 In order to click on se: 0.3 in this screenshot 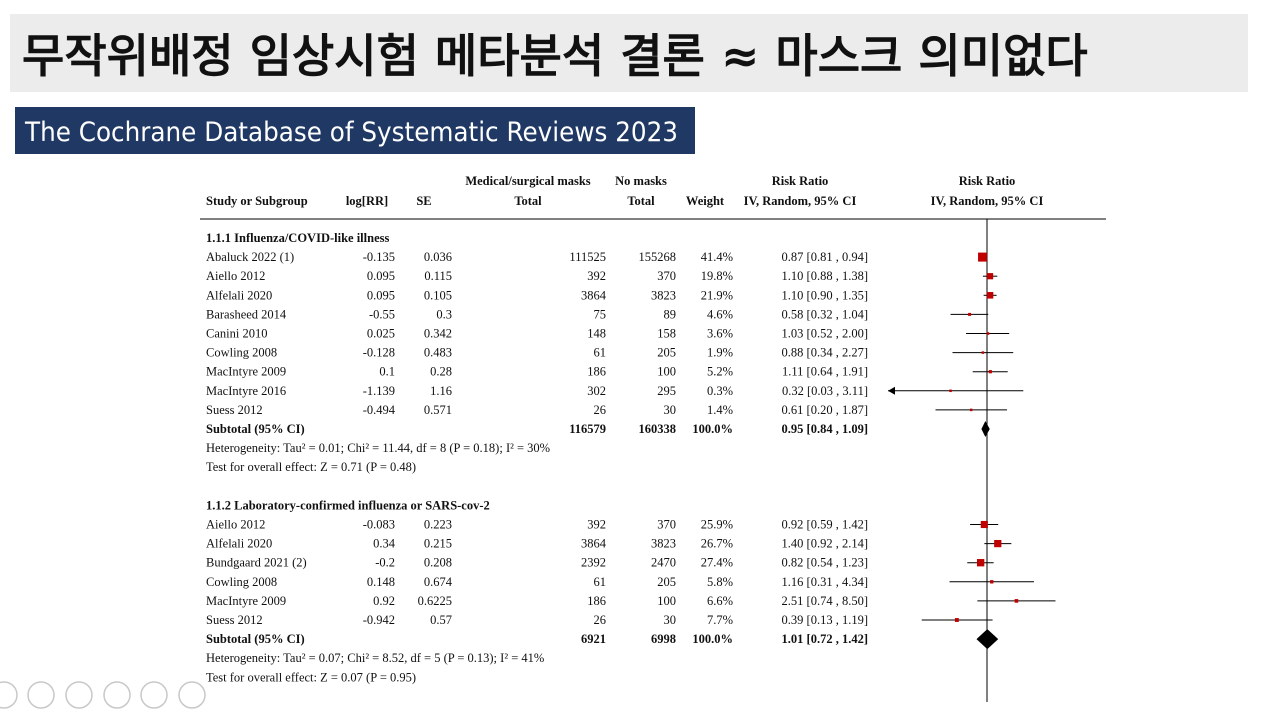, I will do `click(444, 314)`.